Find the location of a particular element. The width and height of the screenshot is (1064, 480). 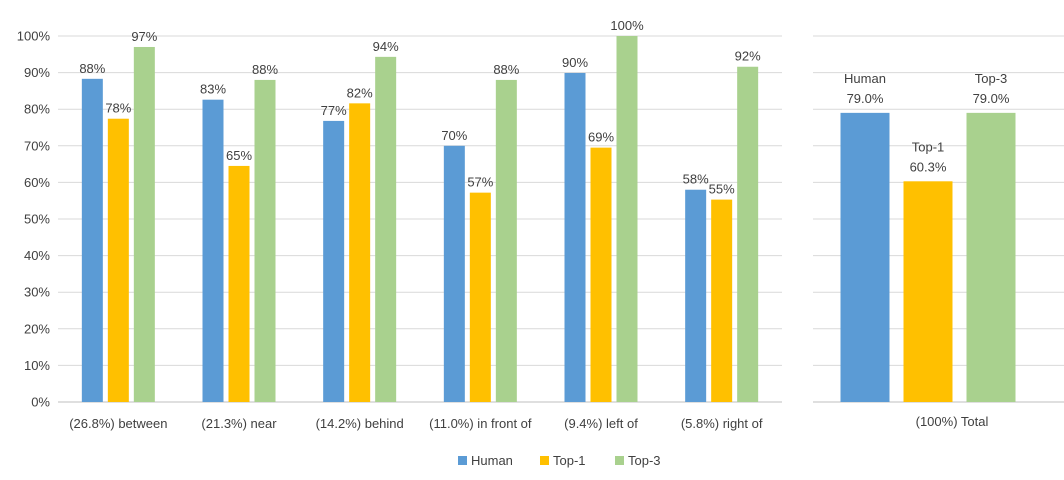

x-category-label: (26.8%) between is located at coordinates (118, 423).